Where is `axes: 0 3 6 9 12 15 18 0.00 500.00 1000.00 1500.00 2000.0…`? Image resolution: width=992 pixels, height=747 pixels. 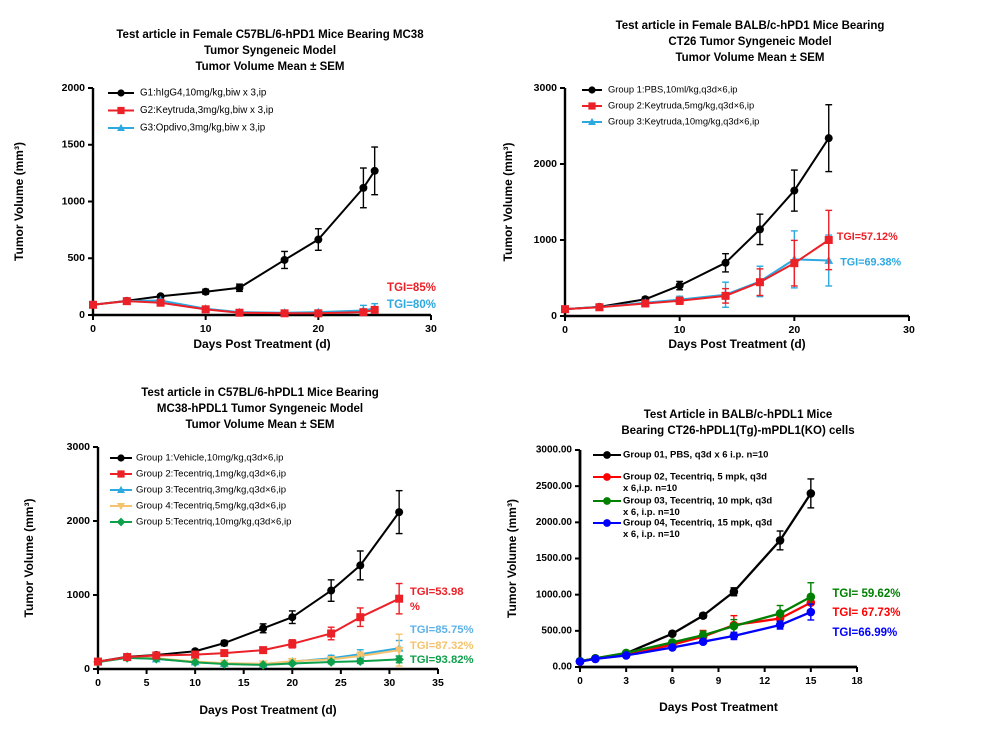 axes: 0 3 6 9 12 15 18 0.00 500.00 1000.00 1500.00 2000.0… is located at coordinates (684, 579).